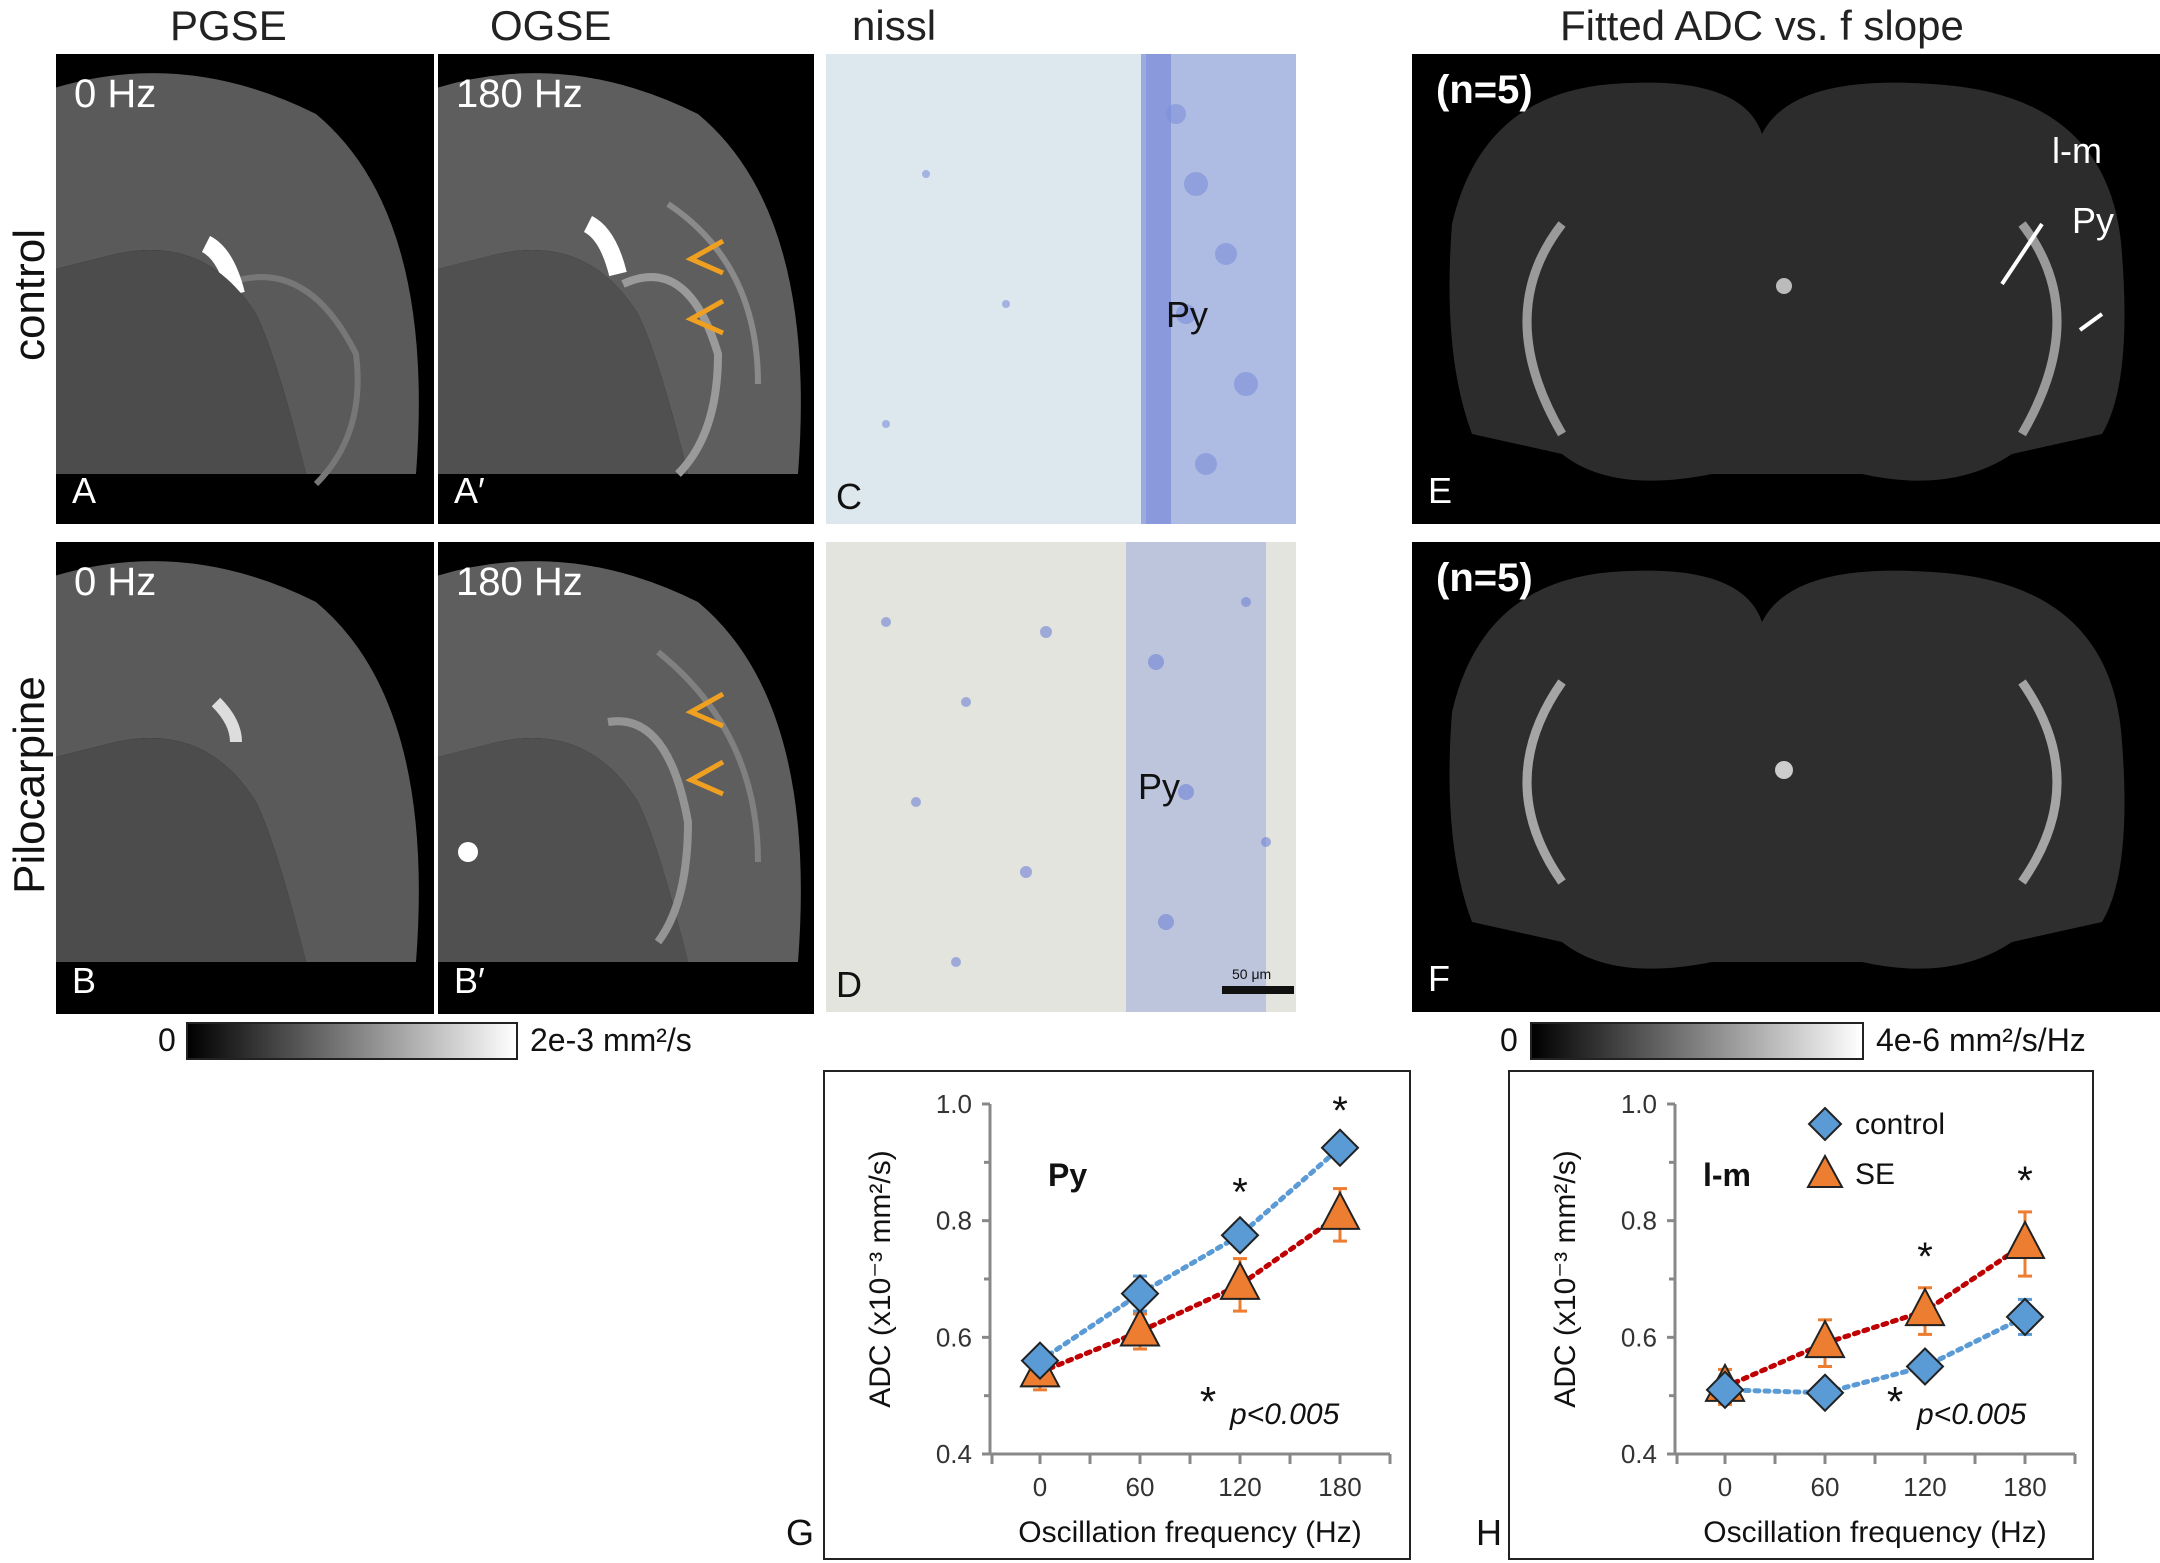 The height and width of the screenshot is (1563, 2160). What do you see at coordinates (705, 744) in the screenshot?
I see `arrowhead-icon` at bounding box center [705, 744].